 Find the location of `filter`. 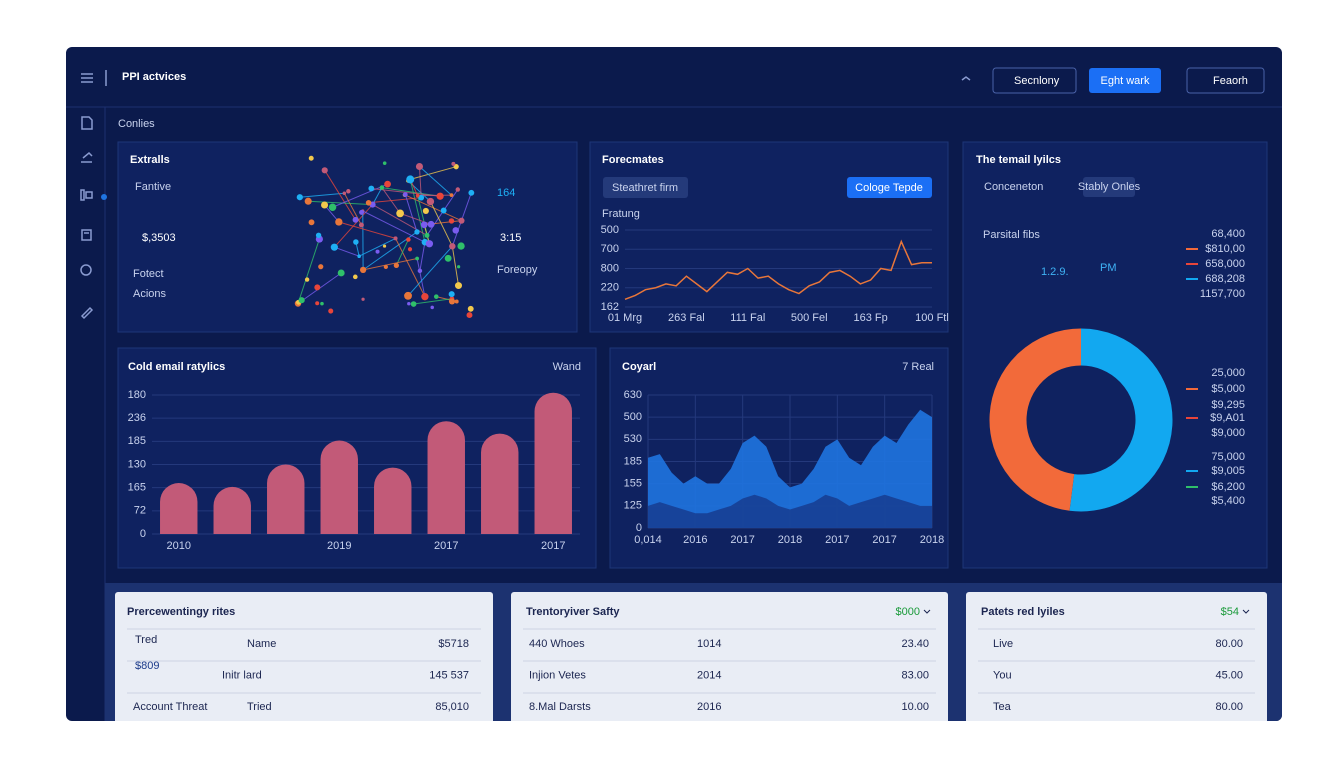

filter is located at coordinates (645, 187).